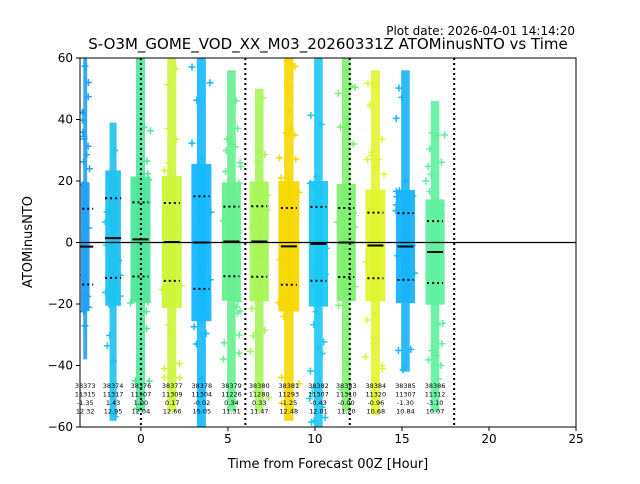 The height and width of the screenshot is (484, 640). What do you see at coordinates (259, 250) in the screenshot?
I see `orbit-38380-band` at bounding box center [259, 250].